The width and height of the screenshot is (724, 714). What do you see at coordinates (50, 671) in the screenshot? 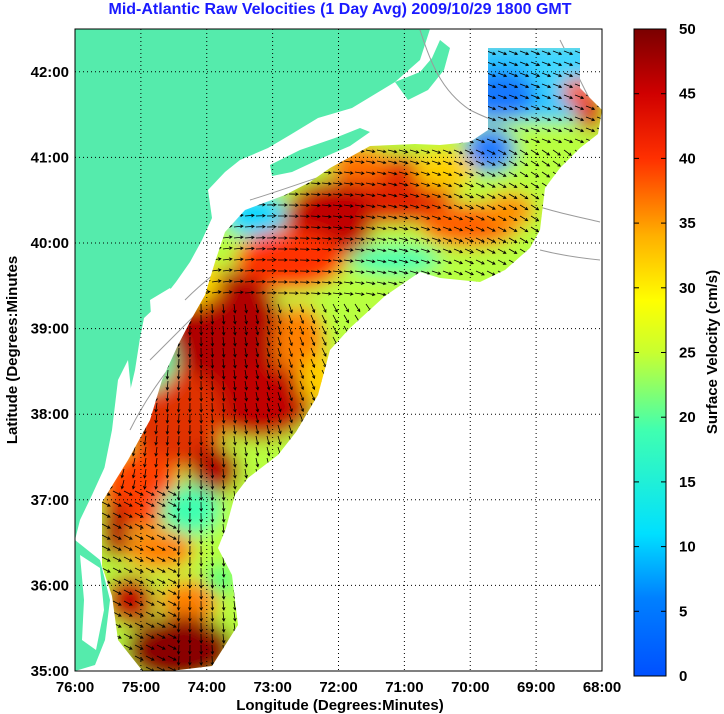
I see `y-tick-label: 35:00` at bounding box center [50, 671].